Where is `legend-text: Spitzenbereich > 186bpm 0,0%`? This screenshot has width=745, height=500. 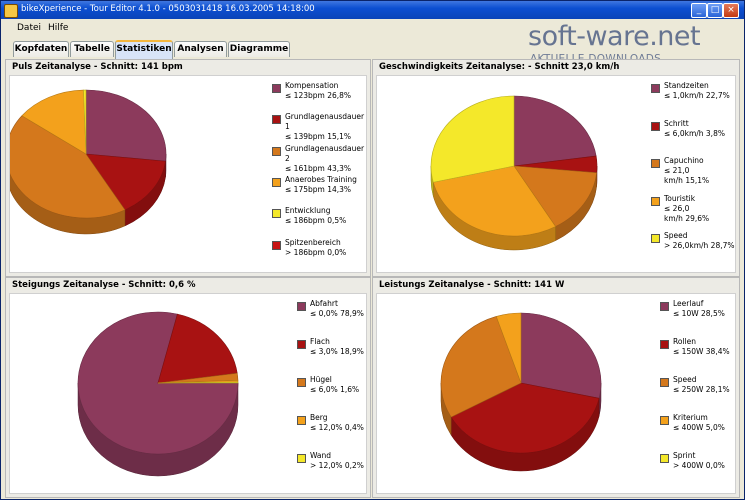 legend-text: Spitzenbereich > 186bpm 0,0% is located at coordinates (315, 248).